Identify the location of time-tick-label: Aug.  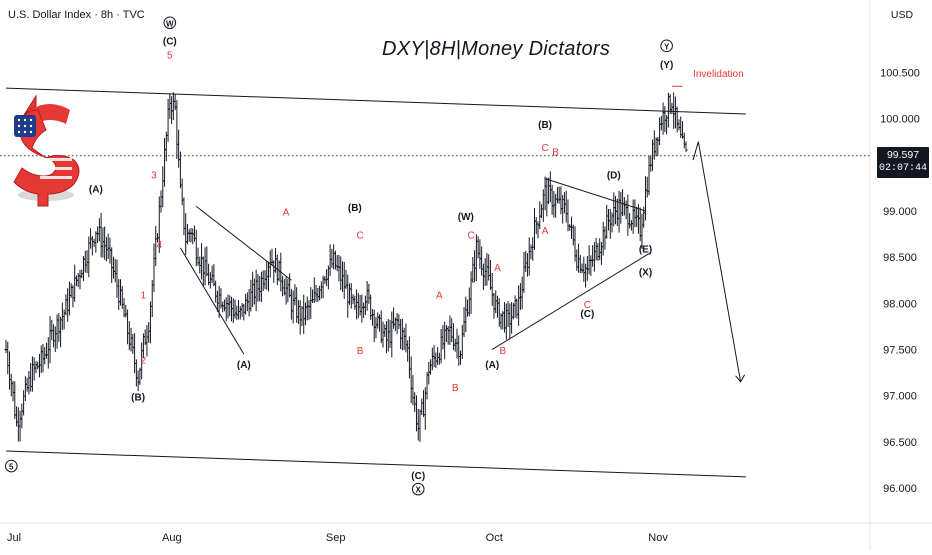
(172, 538).